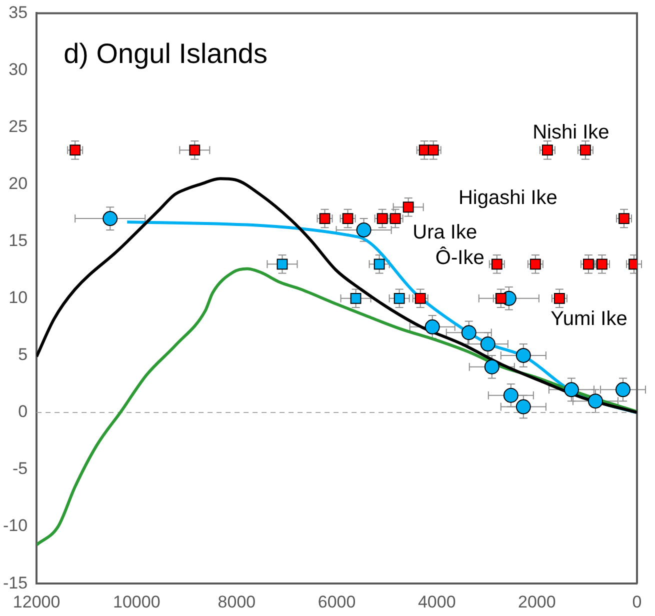 This screenshot has width=655, height=616. Describe the element at coordinates (637, 602) in the screenshot. I see `x-tick-label: 0` at that location.